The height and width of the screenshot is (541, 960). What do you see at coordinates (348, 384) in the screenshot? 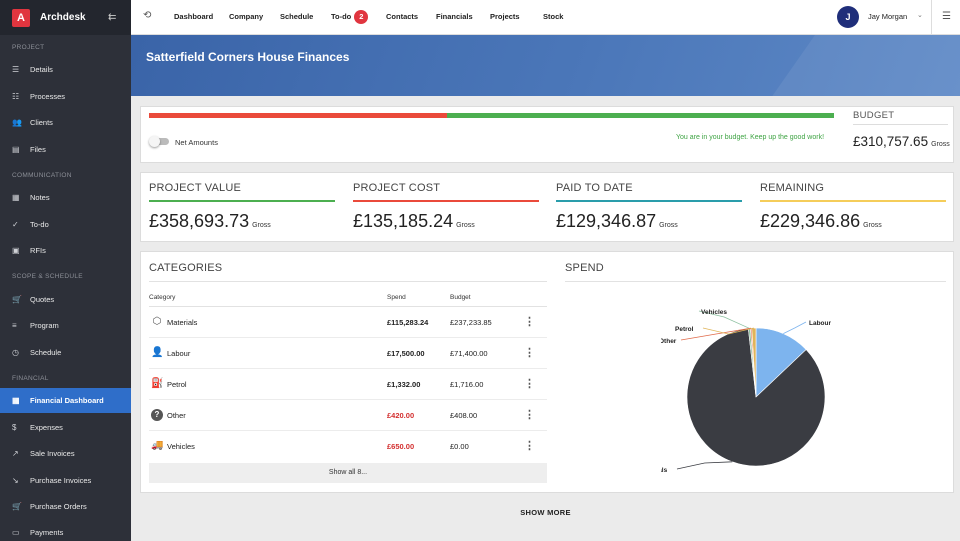
I see `table-row: ⛽ Petrol £1,332.00 £1,716.00 ⋮` at bounding box center [348, 384].